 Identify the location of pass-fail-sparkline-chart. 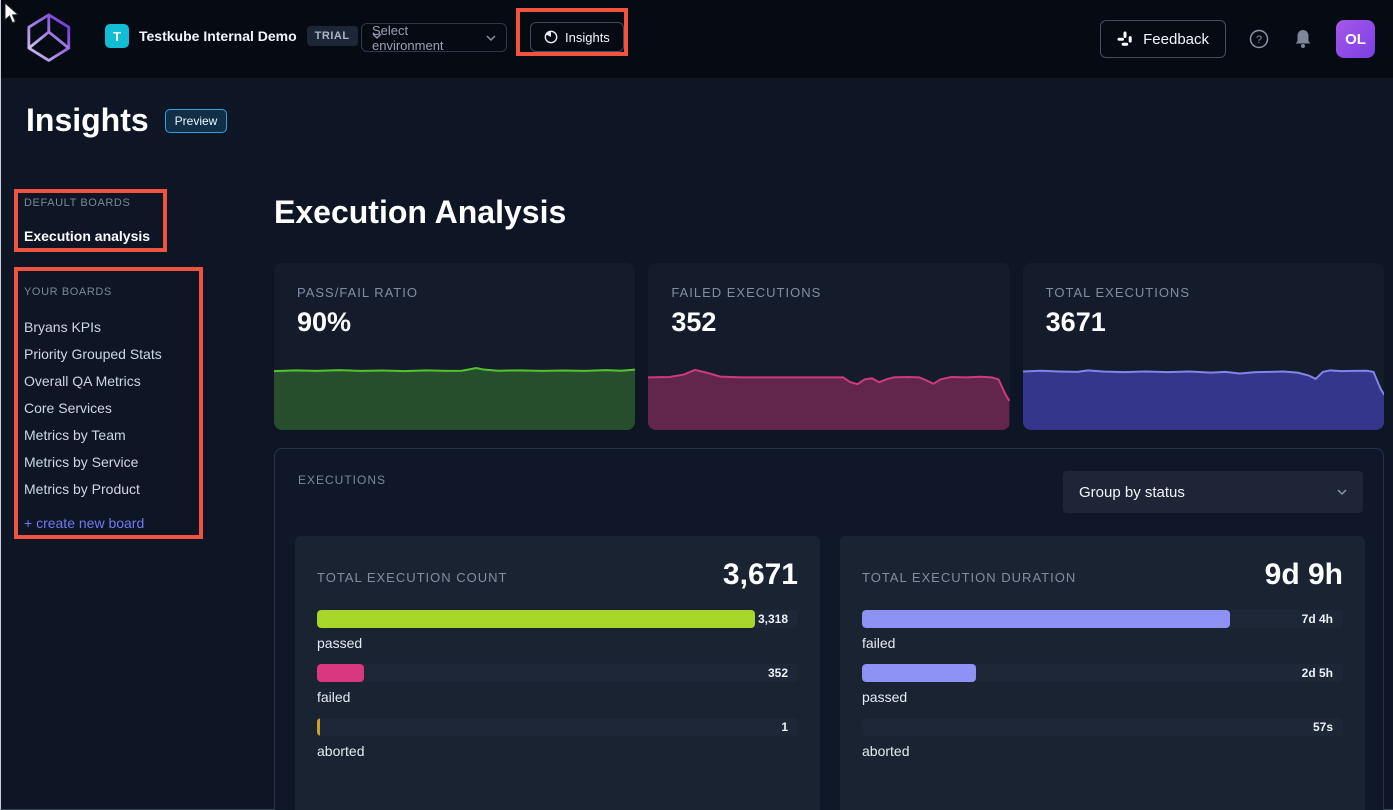
(455, 391).